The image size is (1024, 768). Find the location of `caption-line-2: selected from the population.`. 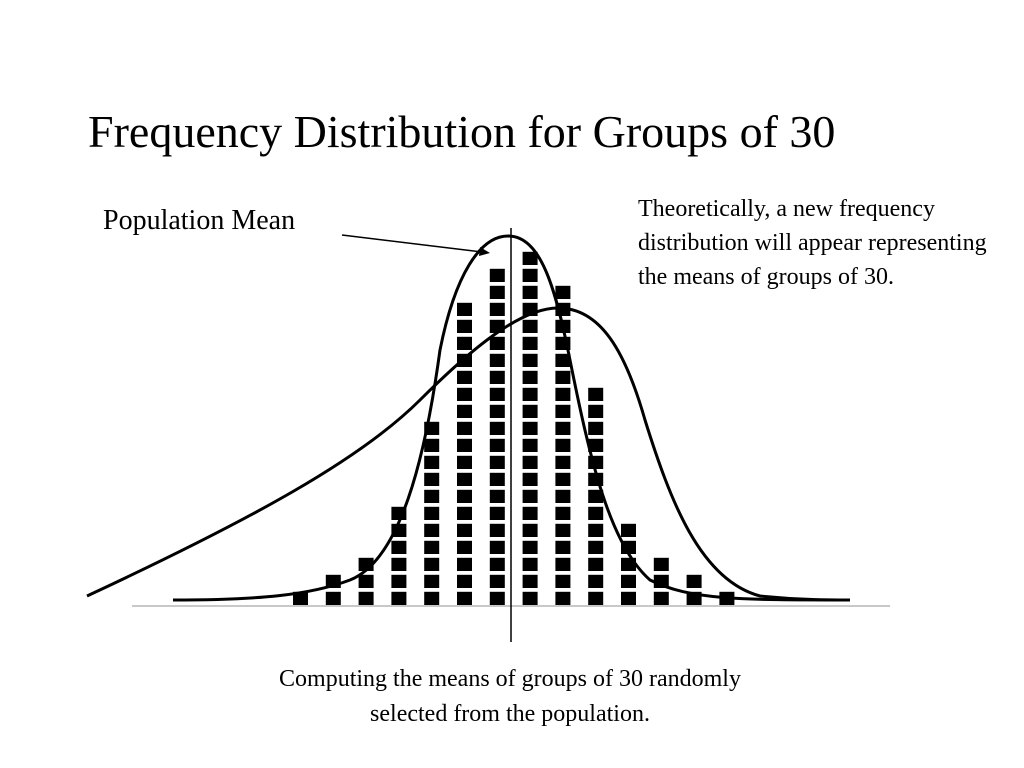

caption-line-2: selected from the population. is located at coordinates (510, 714).